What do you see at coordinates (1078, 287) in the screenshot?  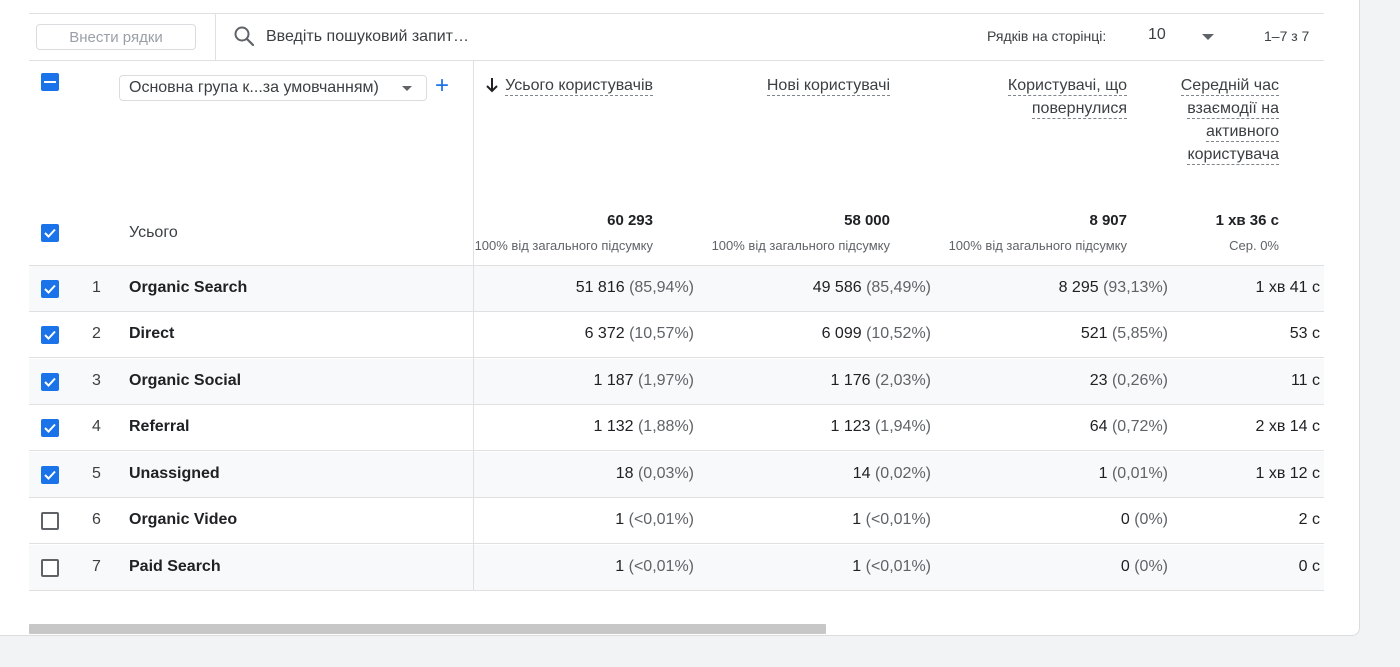 I see `cell-value: 8 295` at bounding box center [1078, 287].